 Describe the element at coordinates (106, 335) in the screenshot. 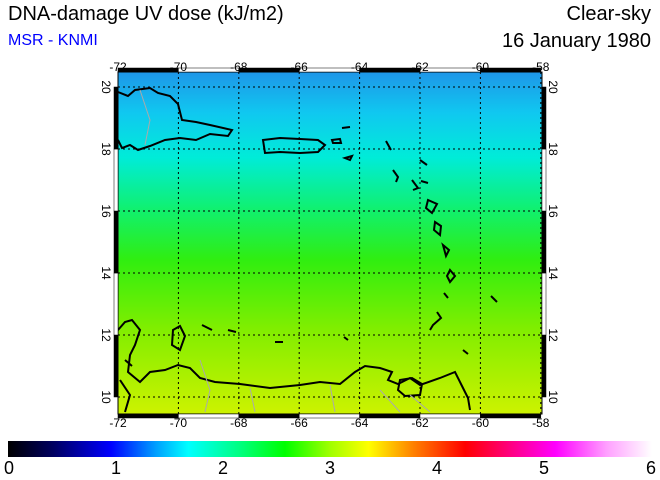

I see `lat-tick-left: 12` at that location.